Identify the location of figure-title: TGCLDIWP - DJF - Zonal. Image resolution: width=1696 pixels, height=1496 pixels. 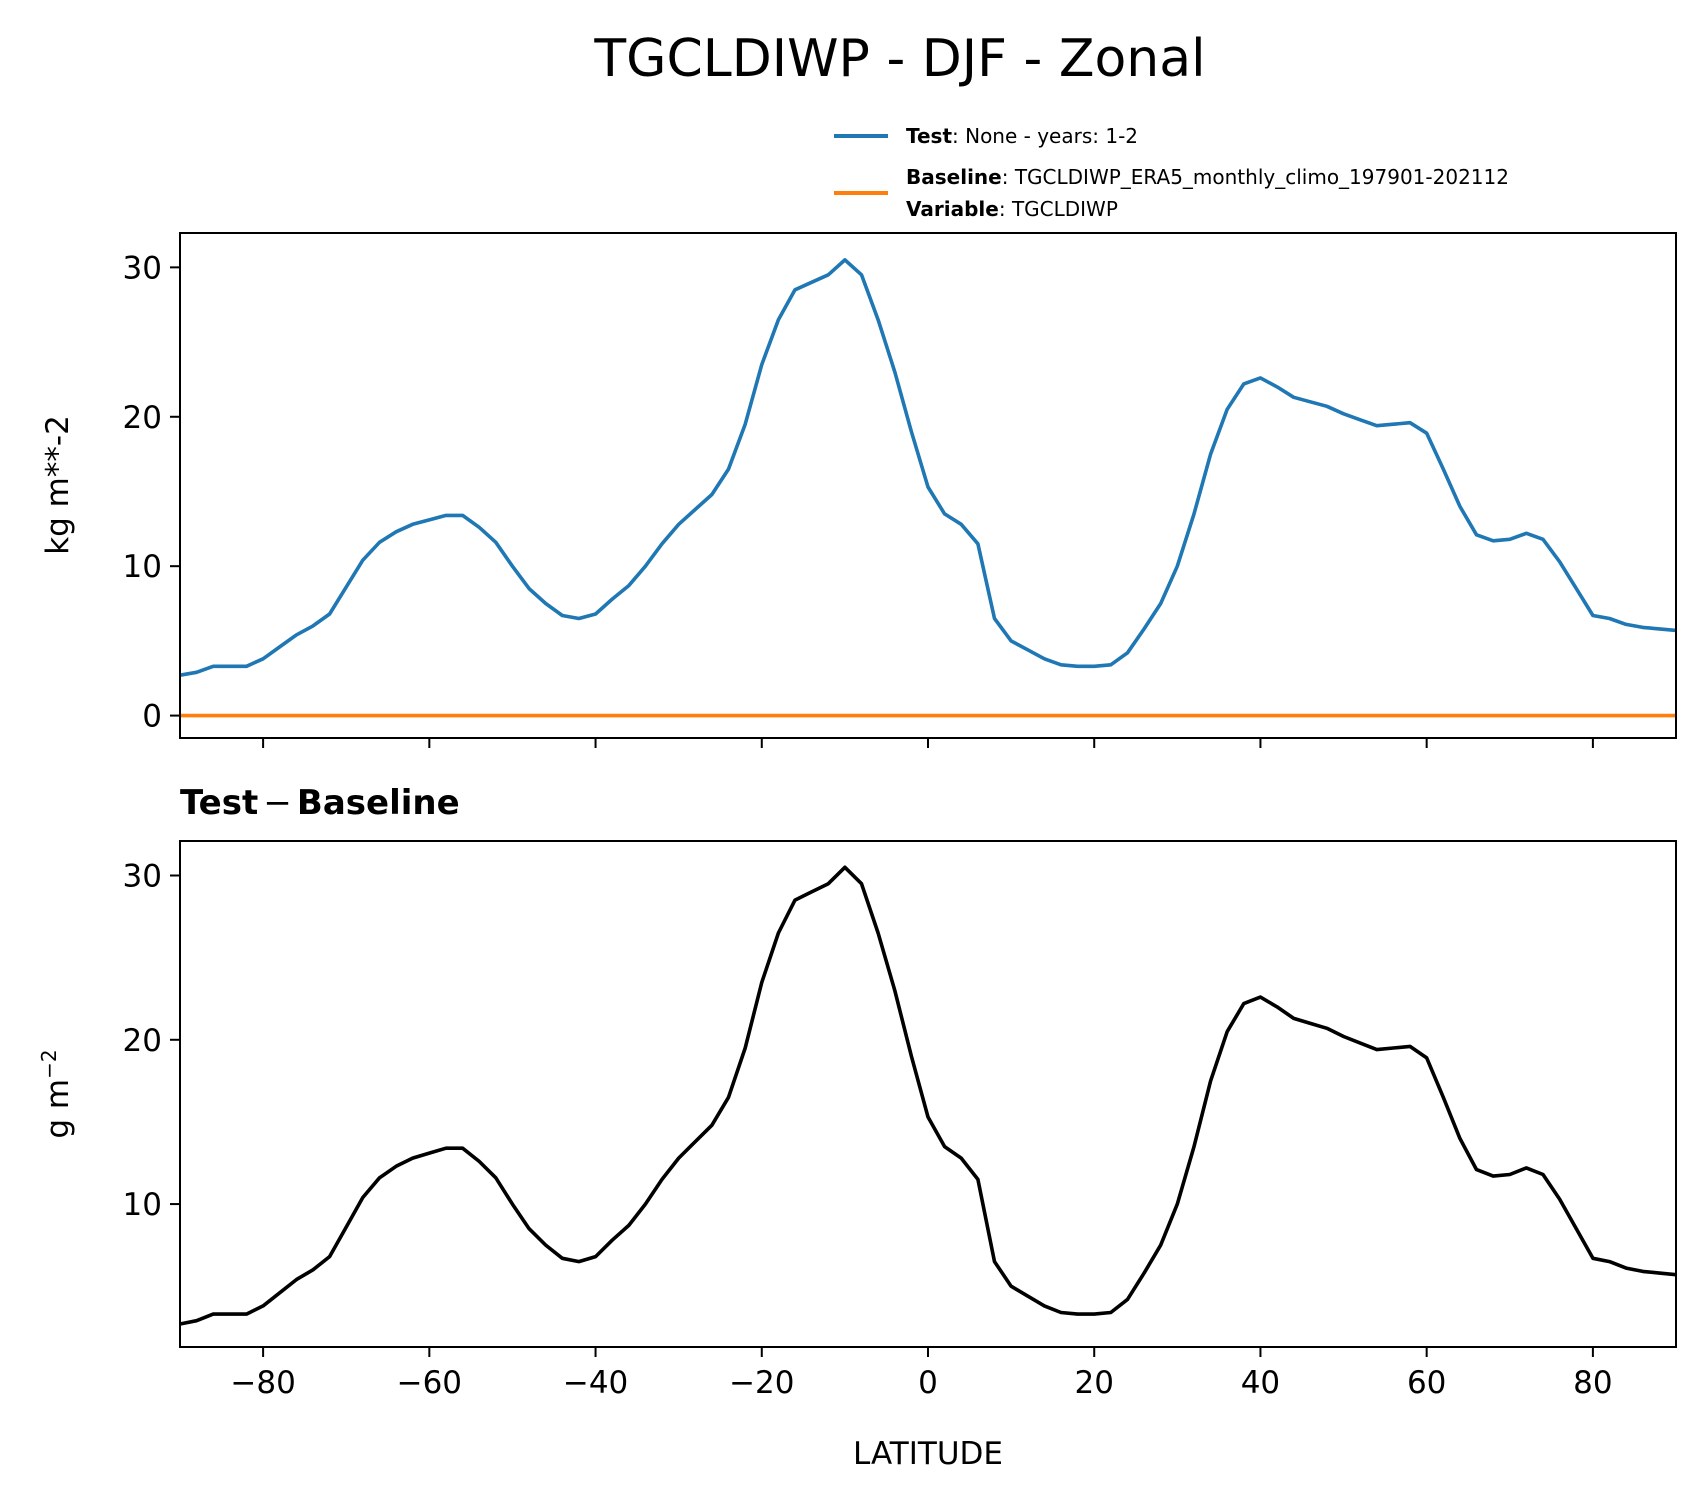
(899, 59).